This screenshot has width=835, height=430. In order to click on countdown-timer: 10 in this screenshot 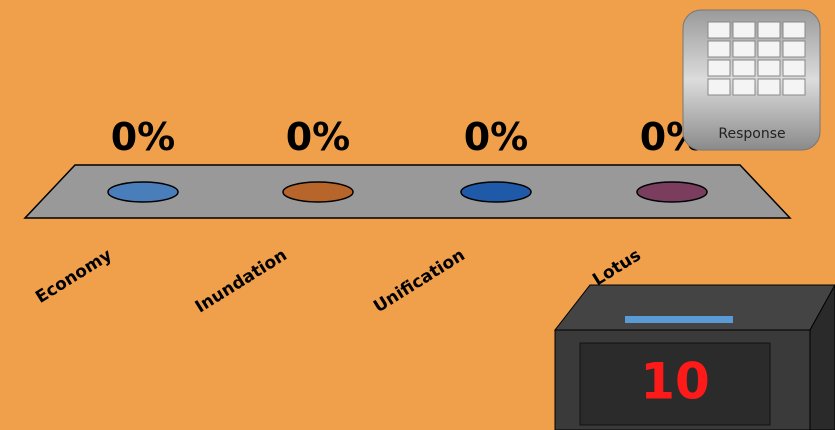, I will do `click(694, 356)`.